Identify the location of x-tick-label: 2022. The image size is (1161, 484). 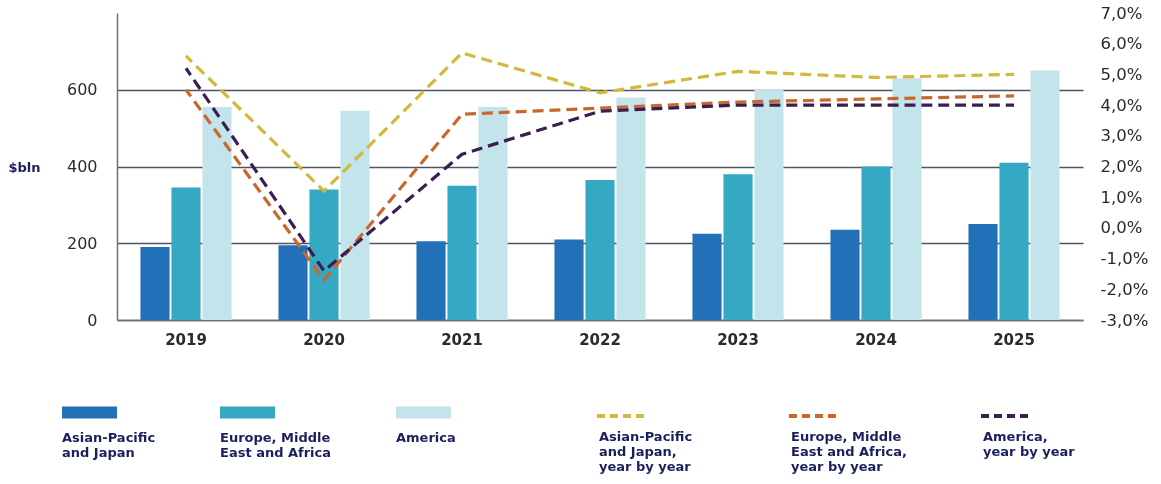
(600, 339).